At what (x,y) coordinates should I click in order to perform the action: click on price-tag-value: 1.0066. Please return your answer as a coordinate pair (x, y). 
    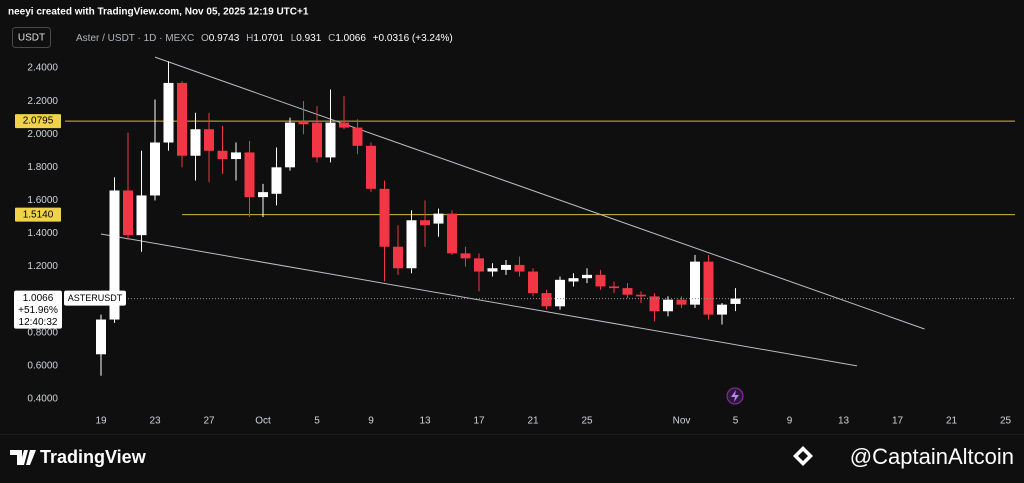
    Looking at the image, I should click on (38, 298).